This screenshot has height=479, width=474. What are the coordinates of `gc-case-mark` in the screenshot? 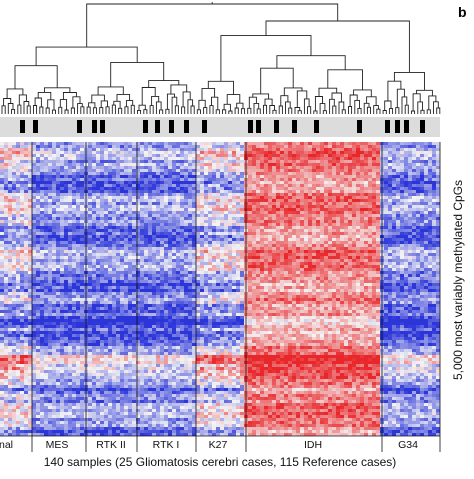 It's located at (94, 126).